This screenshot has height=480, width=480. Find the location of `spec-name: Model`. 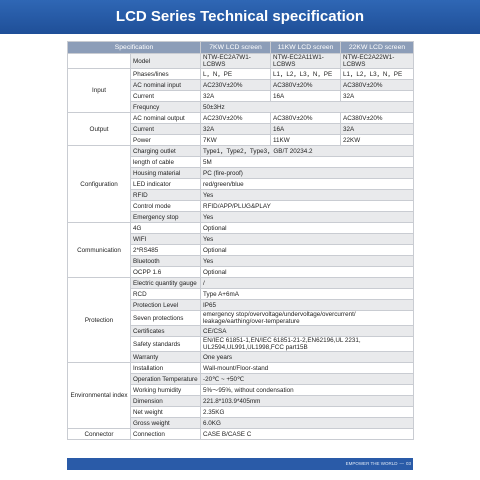

spec-name: Model is located at coordinates (165, 61).